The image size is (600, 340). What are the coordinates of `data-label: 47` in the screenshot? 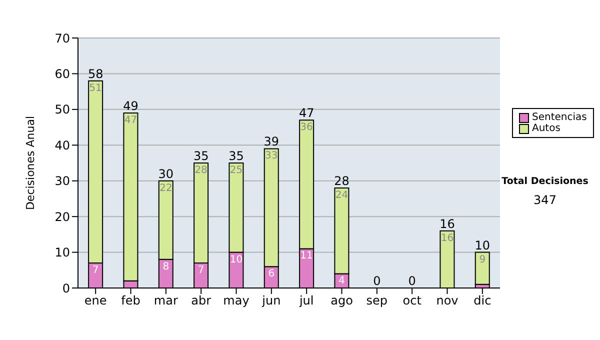 It's located at (131, 120).